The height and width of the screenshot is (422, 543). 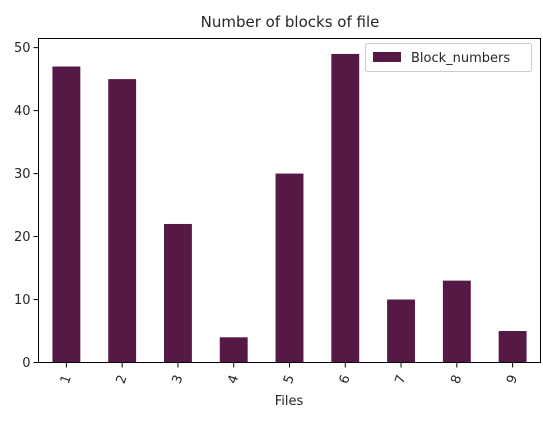 I want to click on x-tick-label-5: 5, so click(x=289, y=379).